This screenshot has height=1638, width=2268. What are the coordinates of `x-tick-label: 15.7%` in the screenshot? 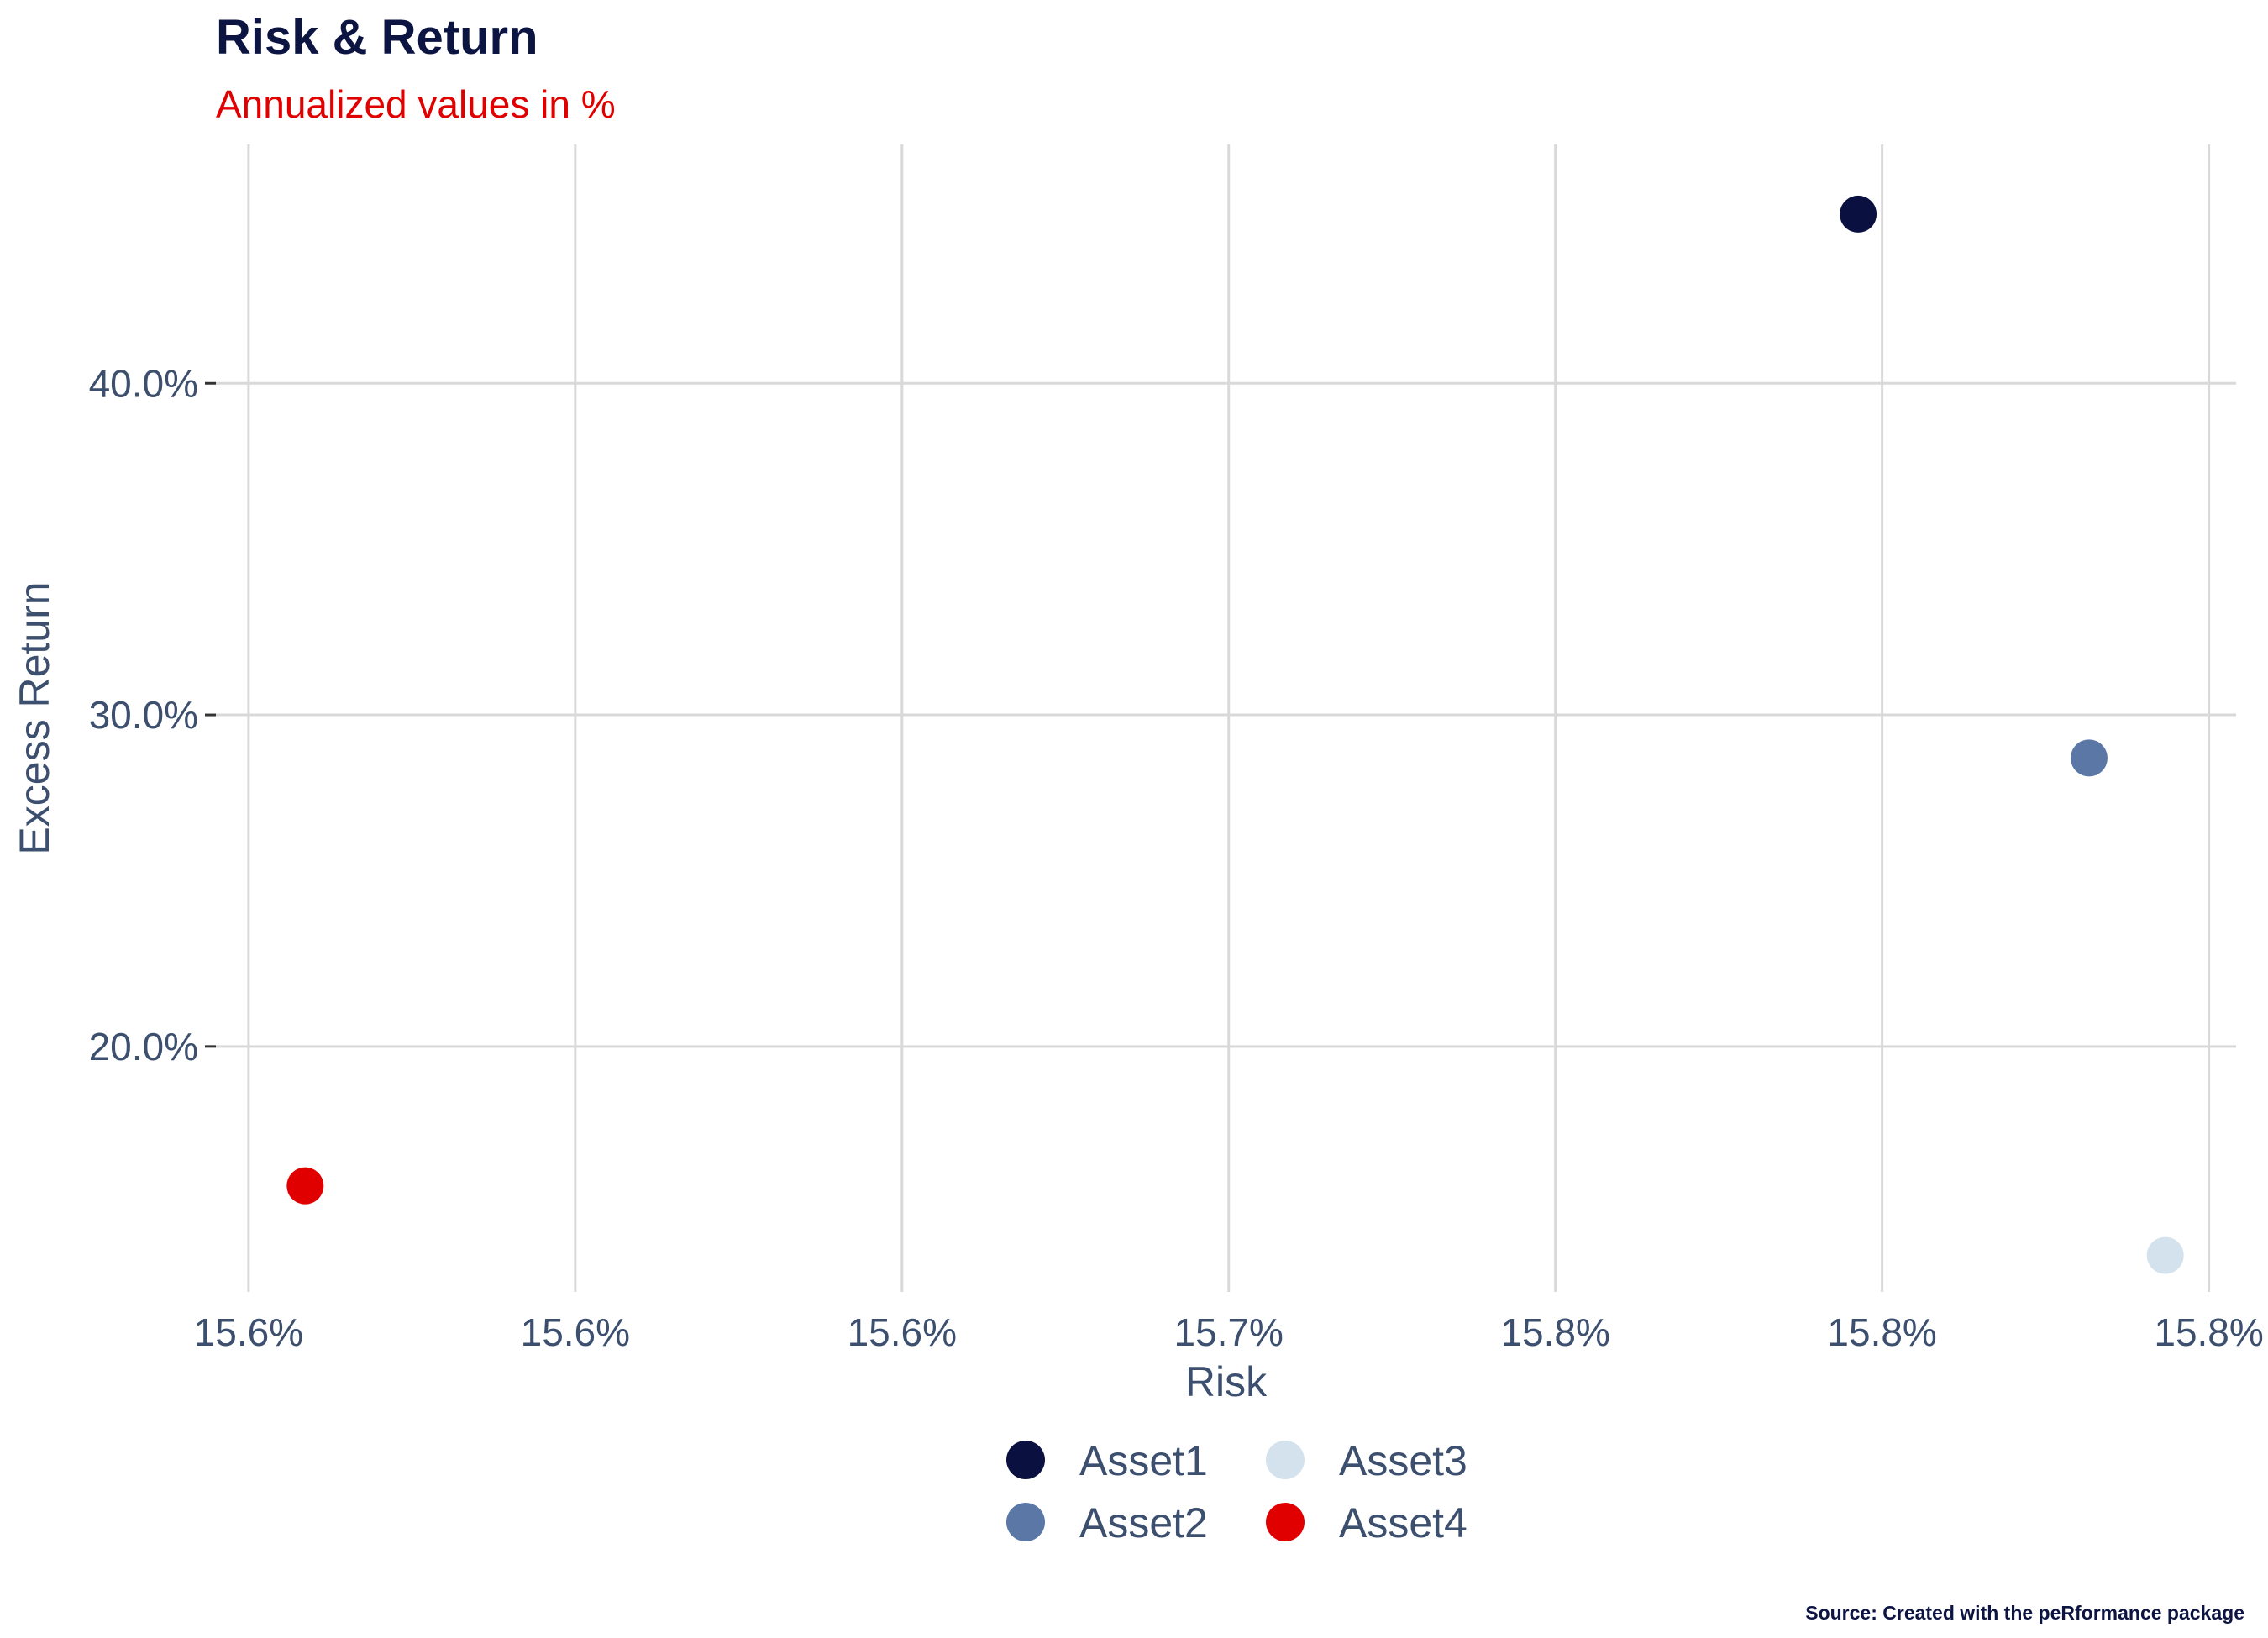 It's located at (1229, 1332).